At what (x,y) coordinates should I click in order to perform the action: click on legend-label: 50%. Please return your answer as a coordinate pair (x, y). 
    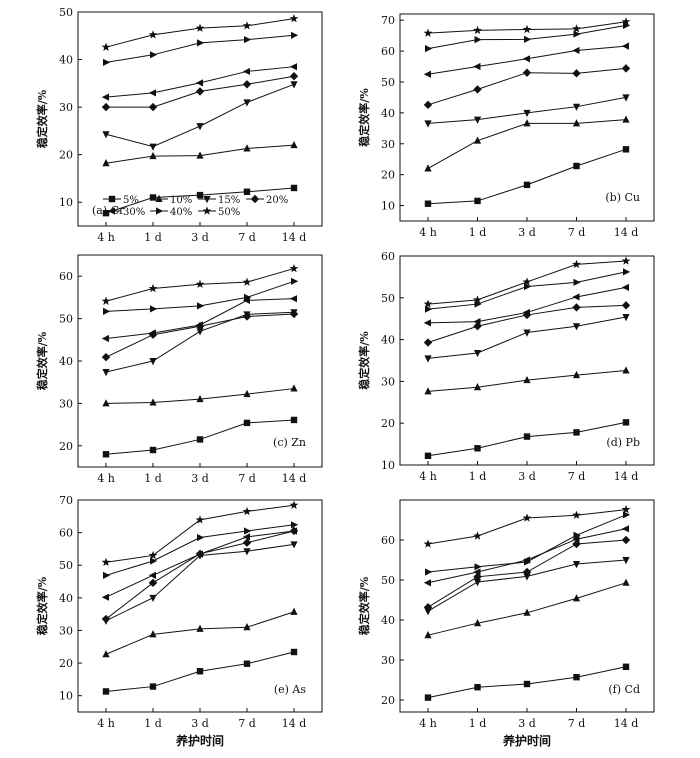
    Looking at the image, I should click on (229, 212).